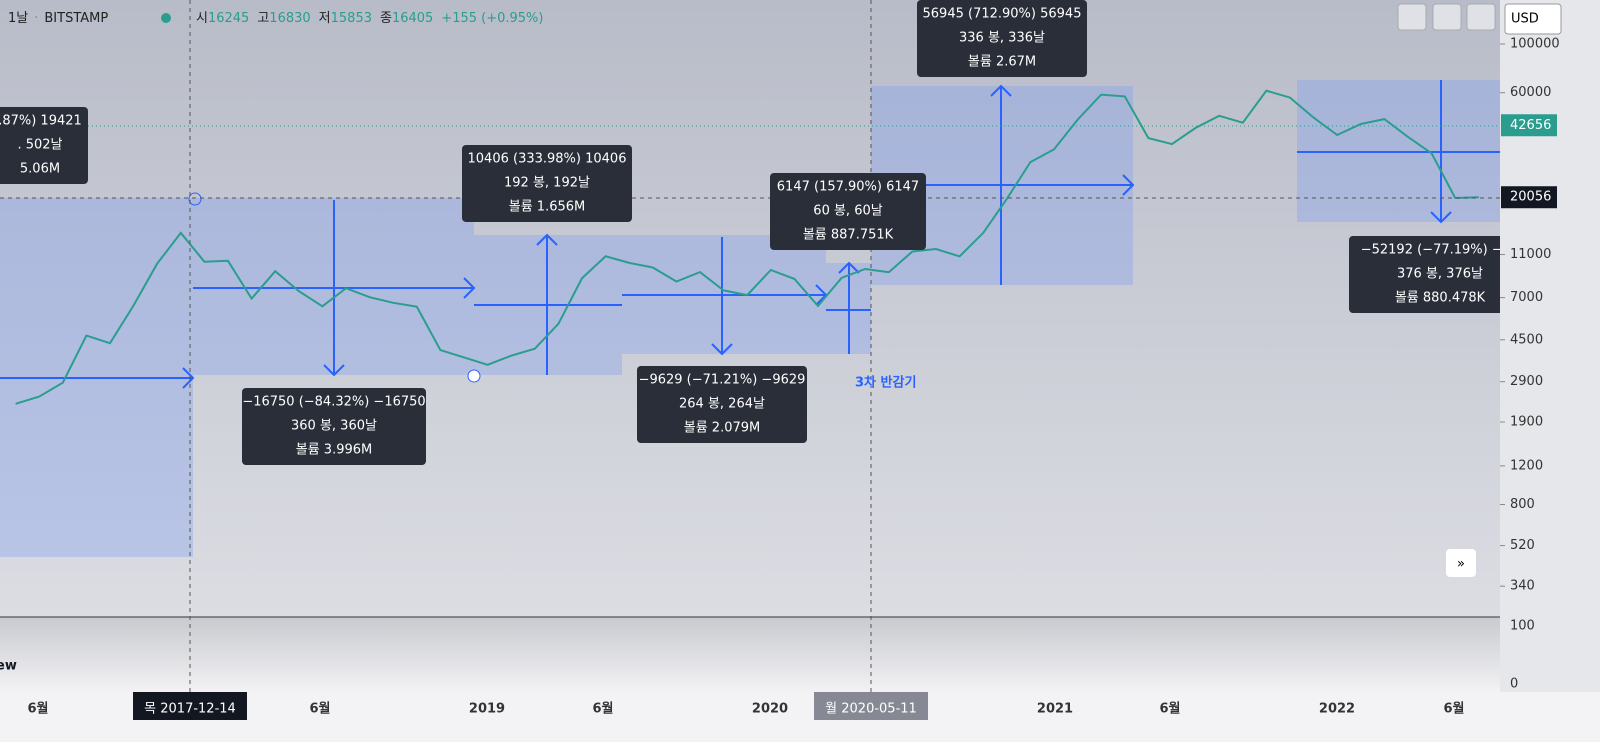 This screenshot has width=1600, height=746. I want to click on tooltip-line: . 502날, so click(39, 145).